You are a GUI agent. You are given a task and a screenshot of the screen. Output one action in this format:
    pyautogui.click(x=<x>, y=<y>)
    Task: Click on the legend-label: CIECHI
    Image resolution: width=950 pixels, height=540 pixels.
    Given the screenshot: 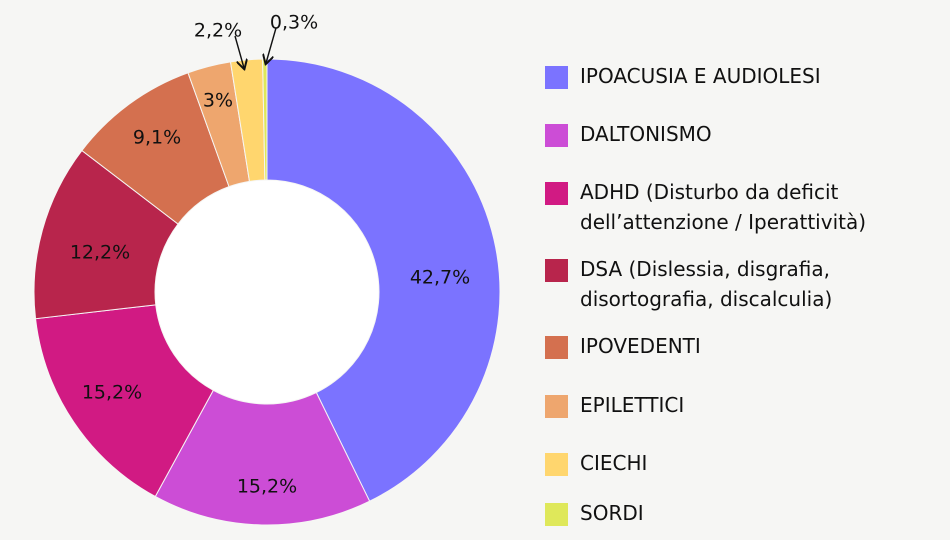 What is the action you would take?
    pyautogui.click(x=614, y=463)
    